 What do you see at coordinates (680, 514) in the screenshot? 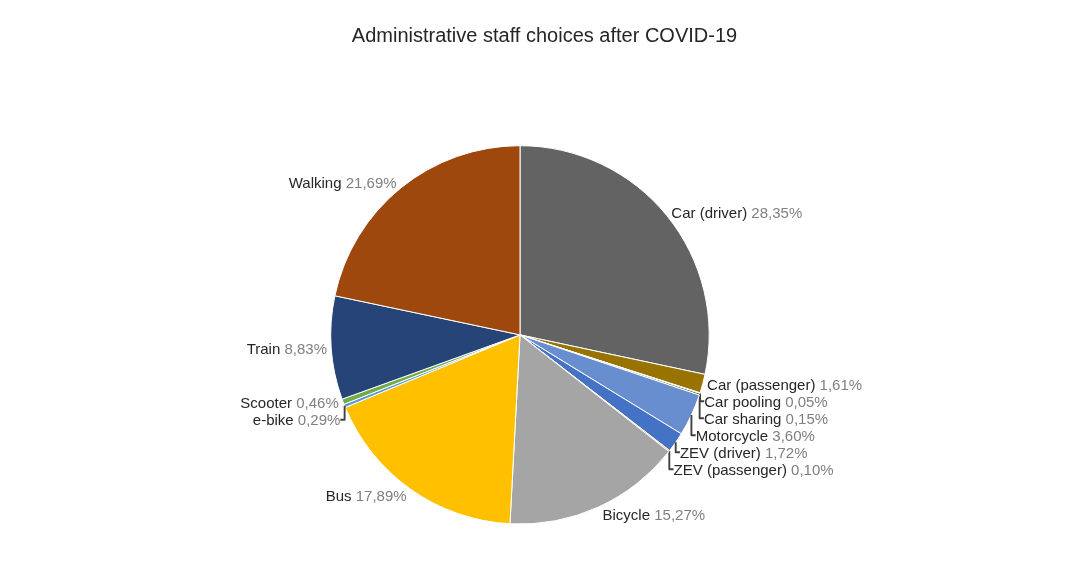
I see `data-label: 15,27%` at bounding box center [680, 514].